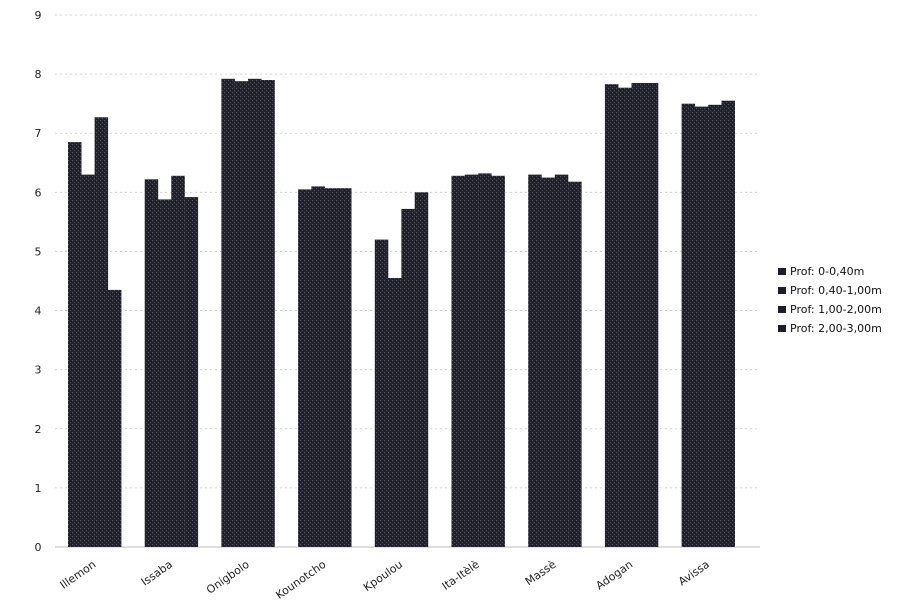  Describe the element at coordinates (38, 251) in the screenshot. I see `y-tick-label: 5` at that location.